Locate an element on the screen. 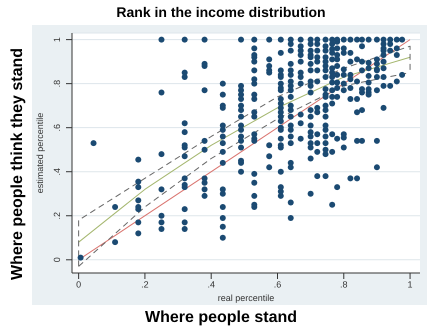  x-tick-label: 0 is located at coordinates (79, 284).